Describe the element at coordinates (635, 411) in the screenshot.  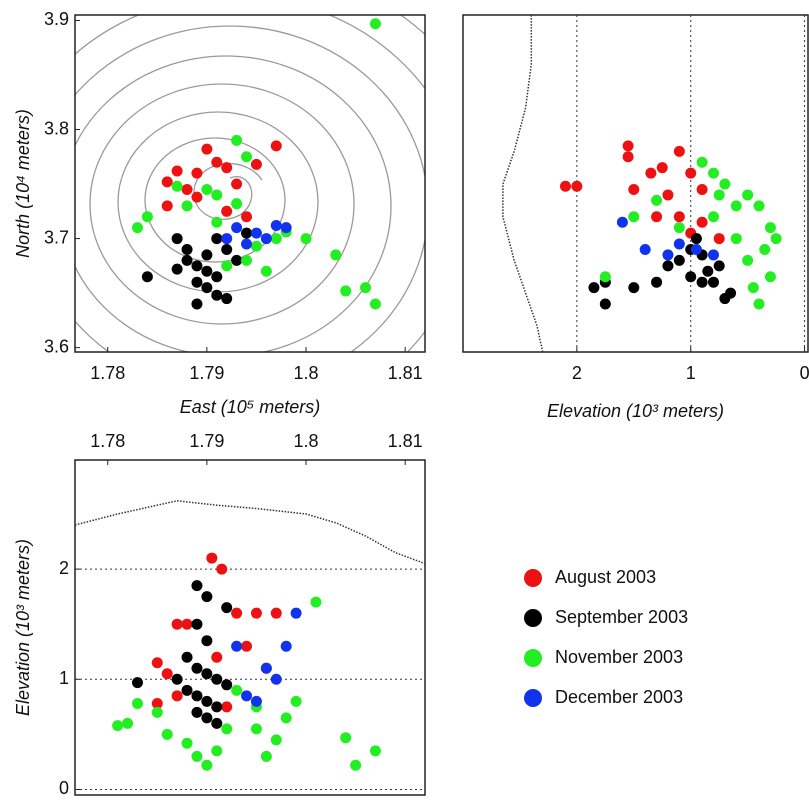
I see `x-axis-label: Elevation (10³ meters)` at that location.